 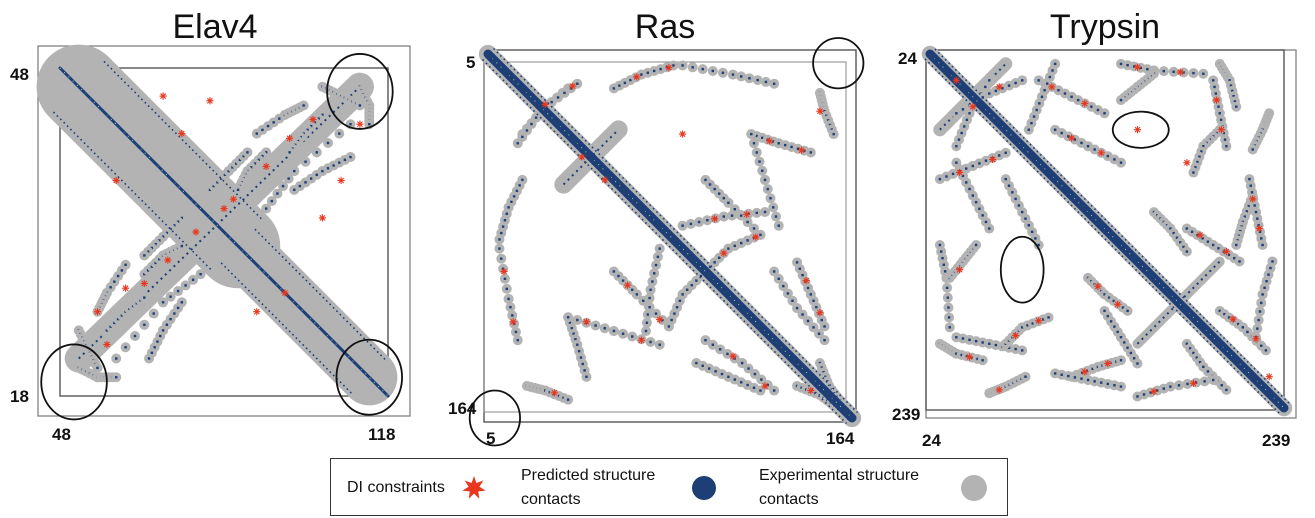 I want to click on tick-bottom-left-elav4: 18, so click(x=19, y=396).